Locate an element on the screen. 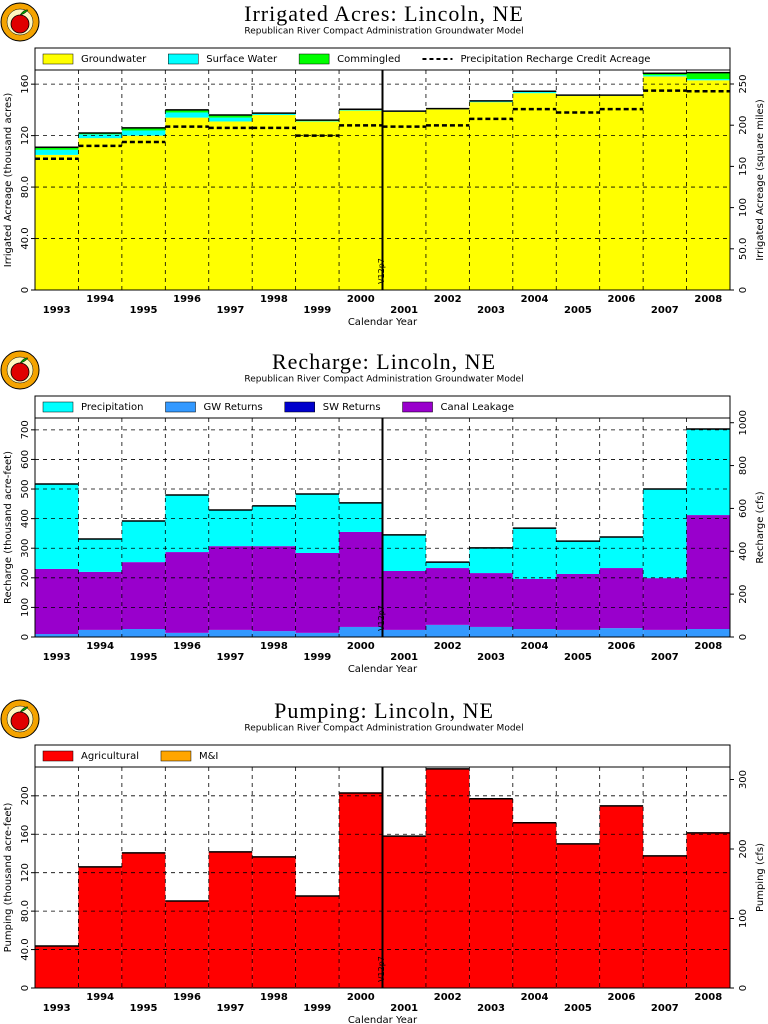 This screenshot has width=768, height=1024. y2-tick-label: 600 is located at coordinates (743, 508).